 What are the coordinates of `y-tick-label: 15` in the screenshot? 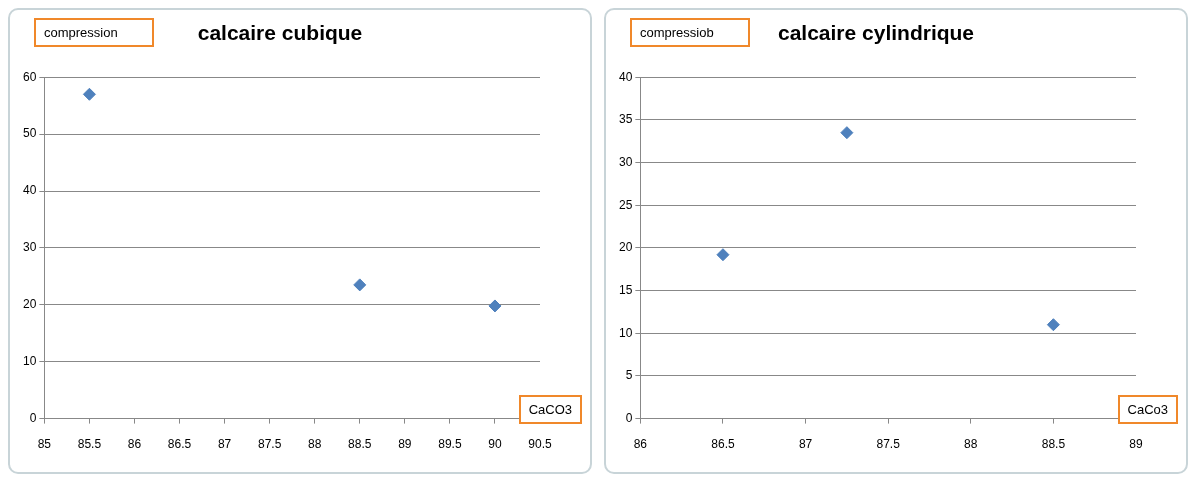 It's located at (625, 289).